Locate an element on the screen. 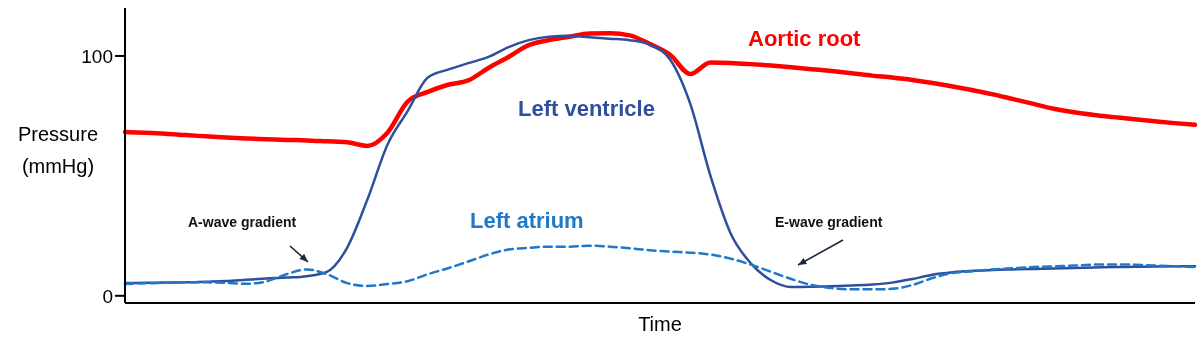 This screenshot has width=1200, height=348. annotation: A-wave gradient is located at coordinates (242, 222).